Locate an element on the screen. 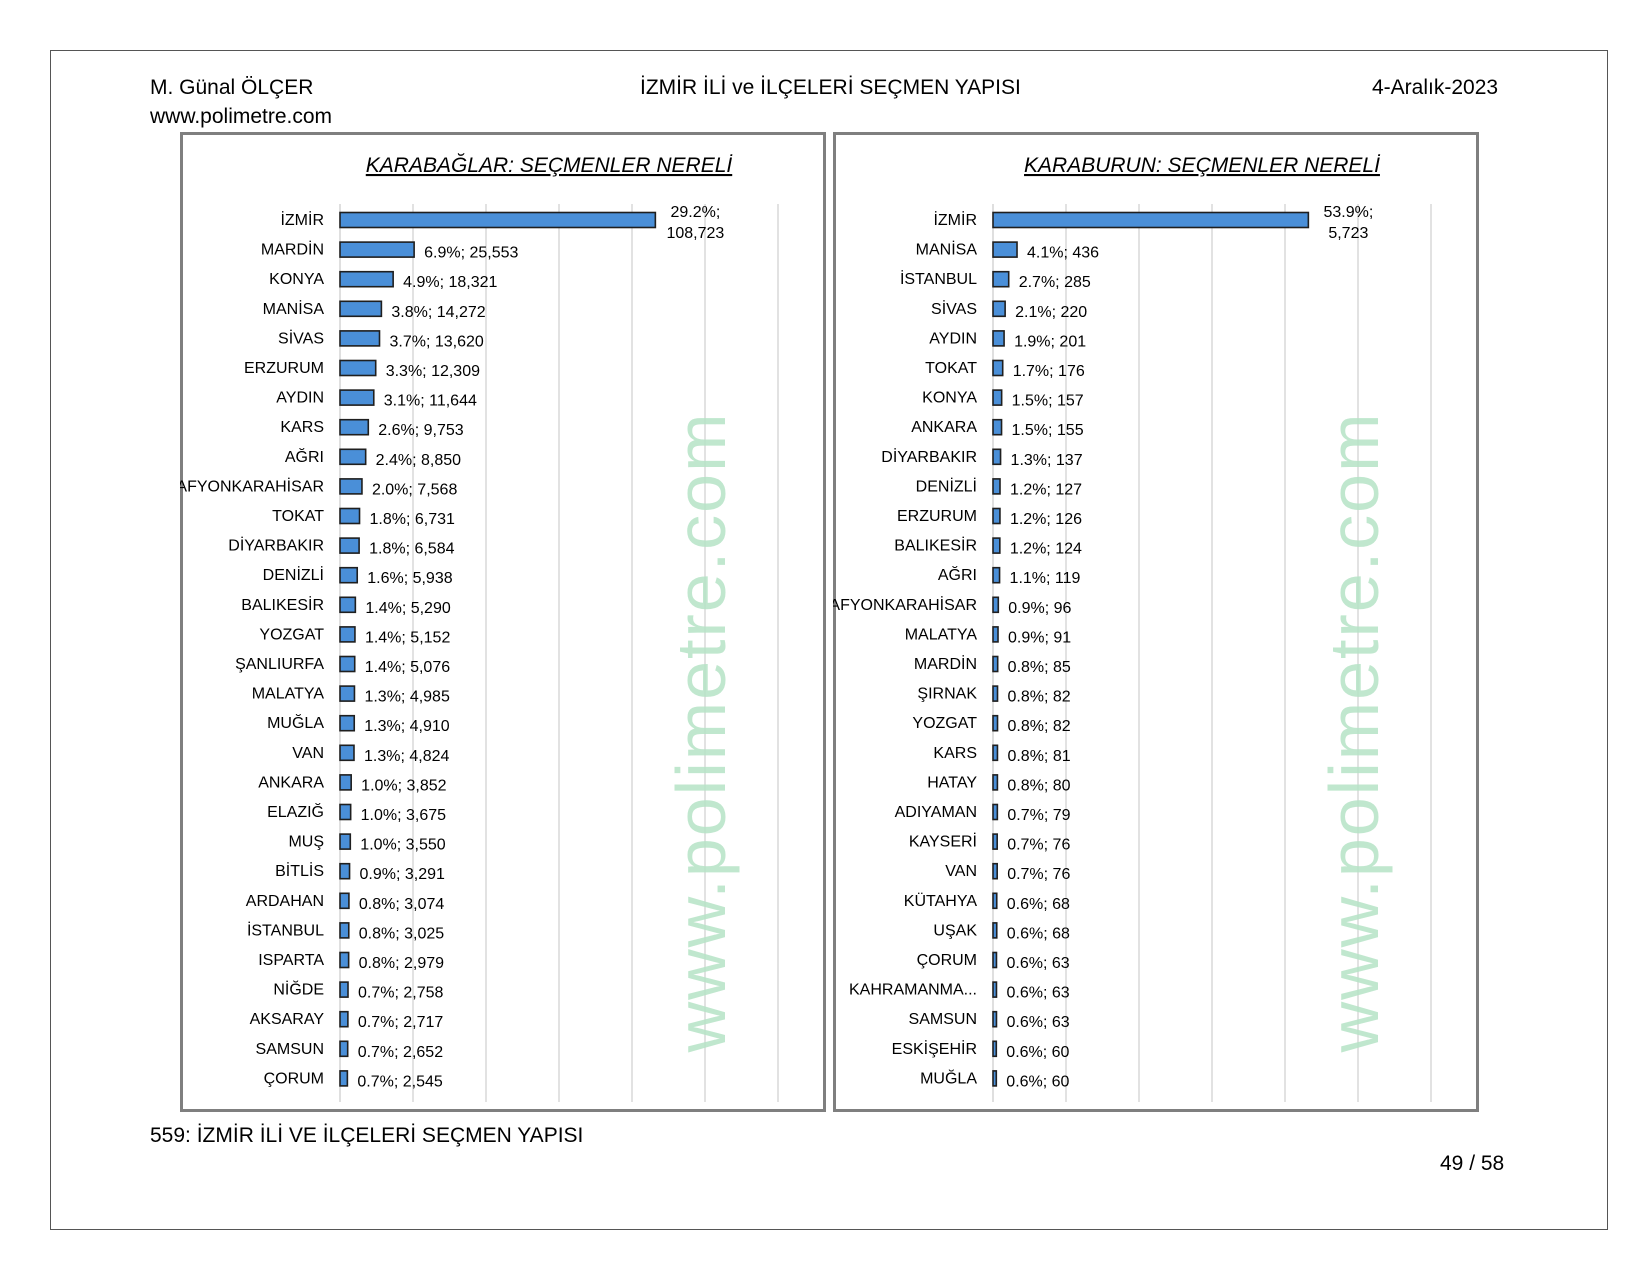  category-label: AFYONKARAHİSAR is located at coordinates (252, 485).